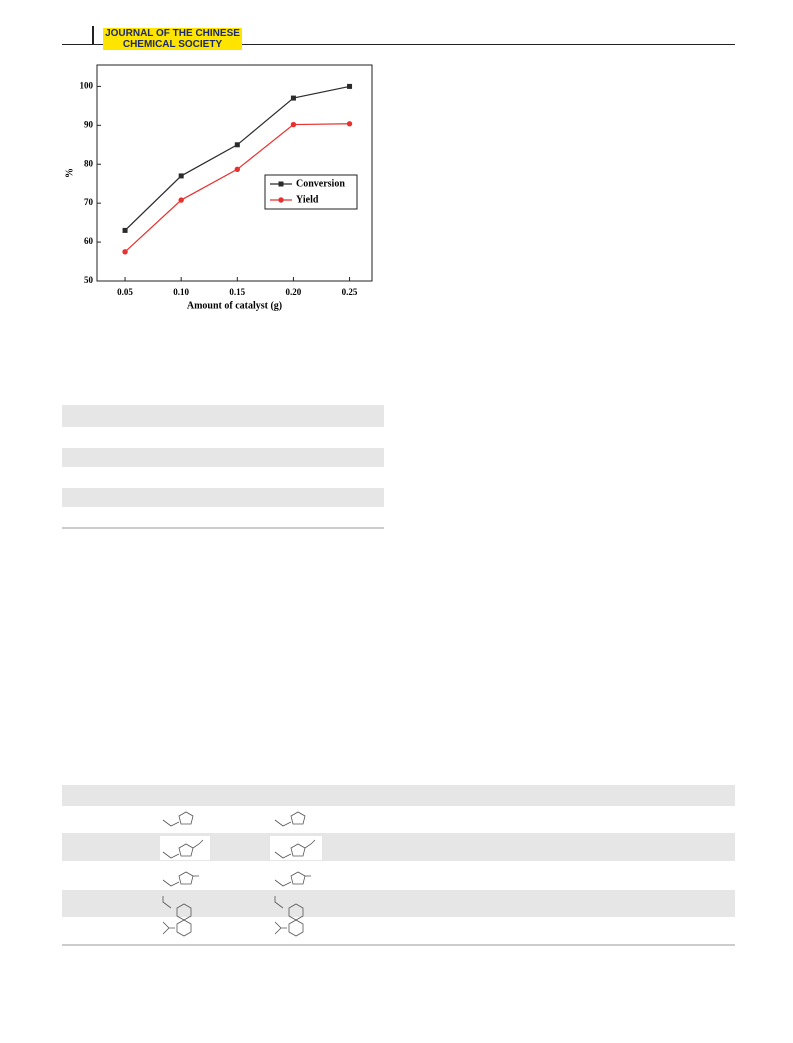 The height and width of the screenshot is (1043, 793). Describe the element at coordinates (237, 292) in the screenshot. I see `x-tick-label: 0.15` at that location.